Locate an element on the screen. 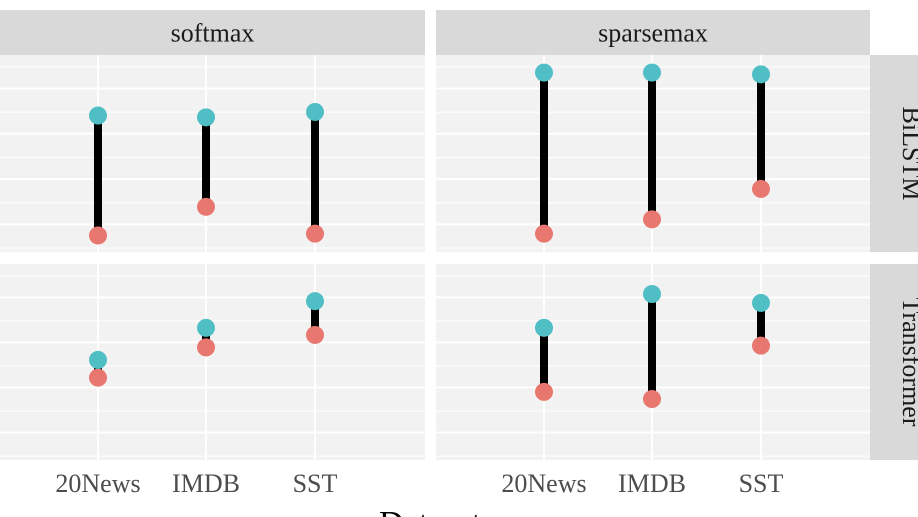  row-strip-transformer is located at coordinates (894, 362).